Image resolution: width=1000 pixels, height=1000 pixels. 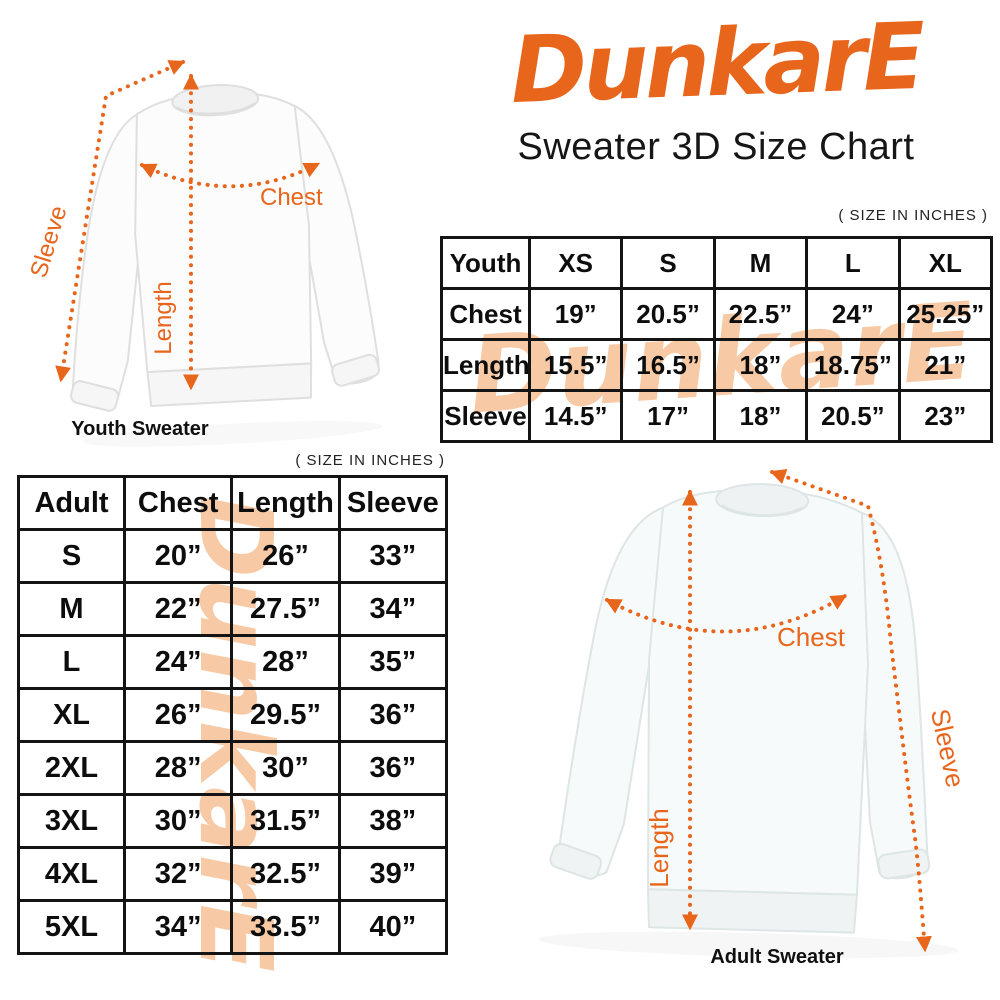 I want to click on size-row: 3XL 30” 31.5” 38”, so click(x=233, y=821).